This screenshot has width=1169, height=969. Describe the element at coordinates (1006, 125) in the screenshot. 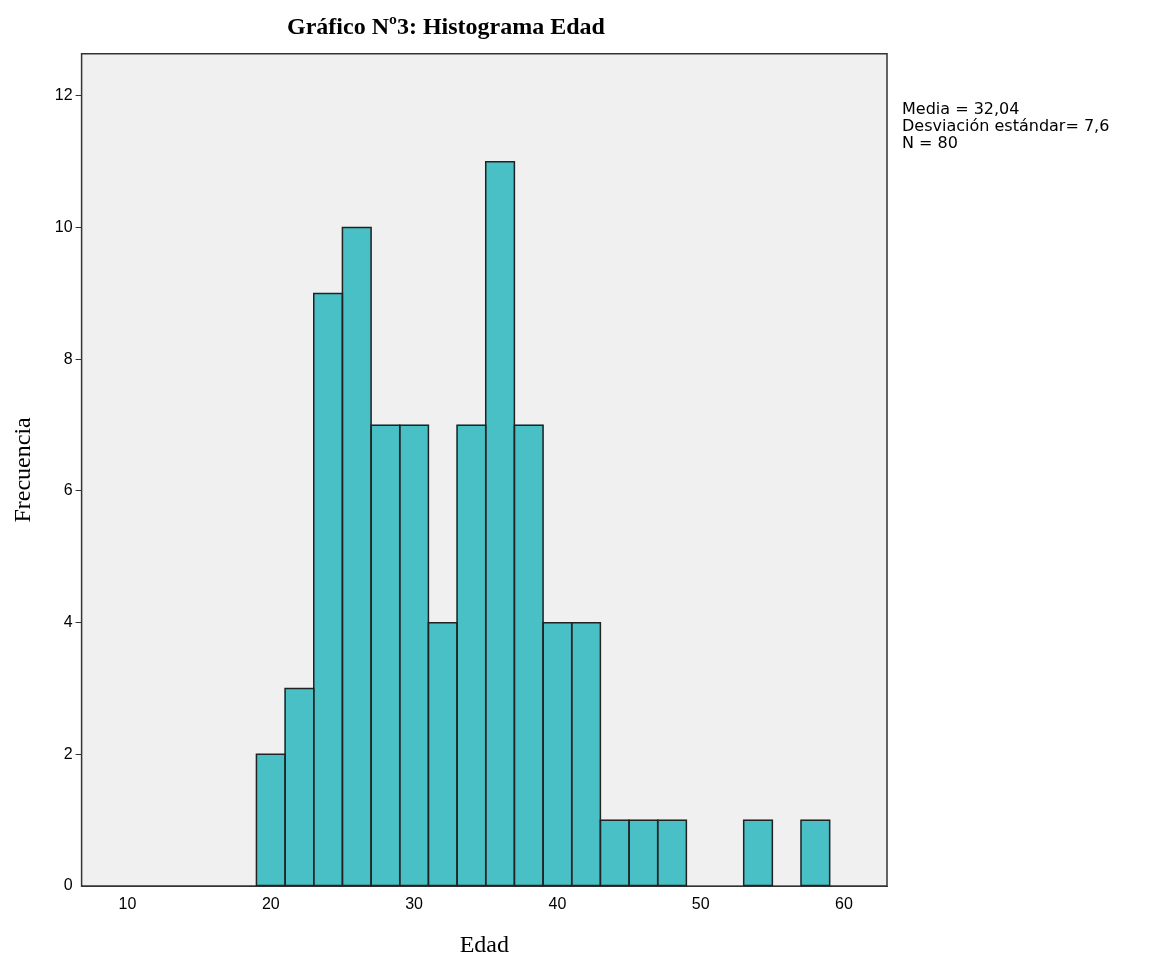

I see `text: Desviación estándar= 7,6` at that location.